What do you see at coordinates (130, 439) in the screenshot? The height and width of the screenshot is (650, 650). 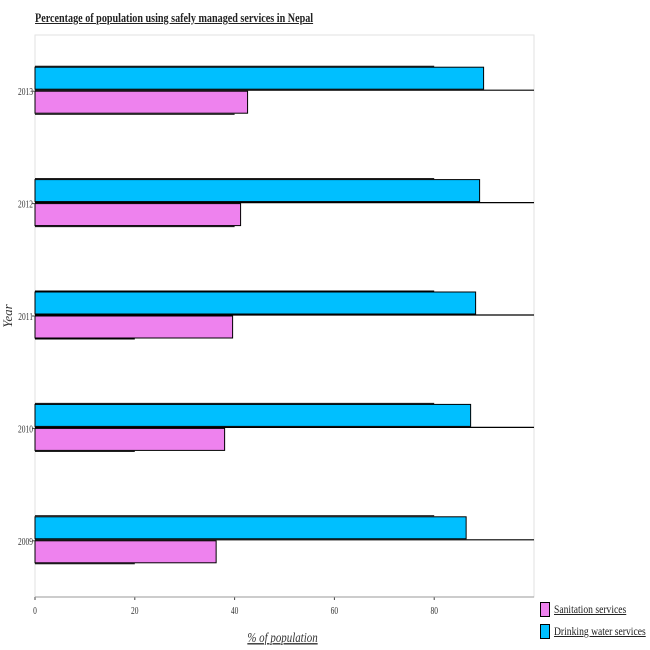 I see `bar-sanitation-2010` at bounding box center [130, 439].